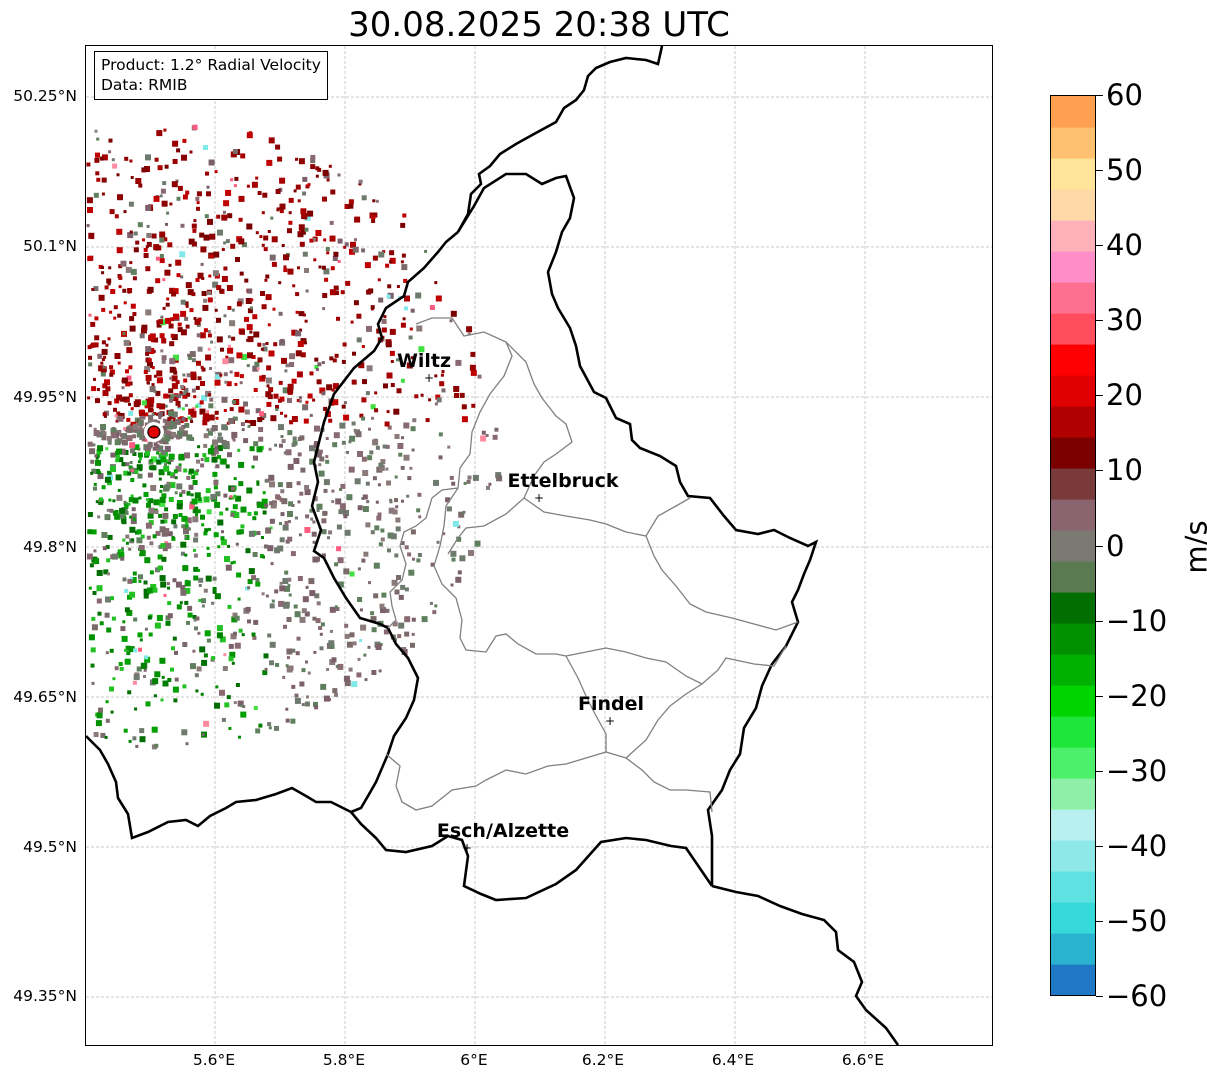 Image resolution: width=1207 pixels, height=1081 pixels. Describe the element at coordinates (610, 721) in the screenshot. I see `city-marker-icon: +` at that location.